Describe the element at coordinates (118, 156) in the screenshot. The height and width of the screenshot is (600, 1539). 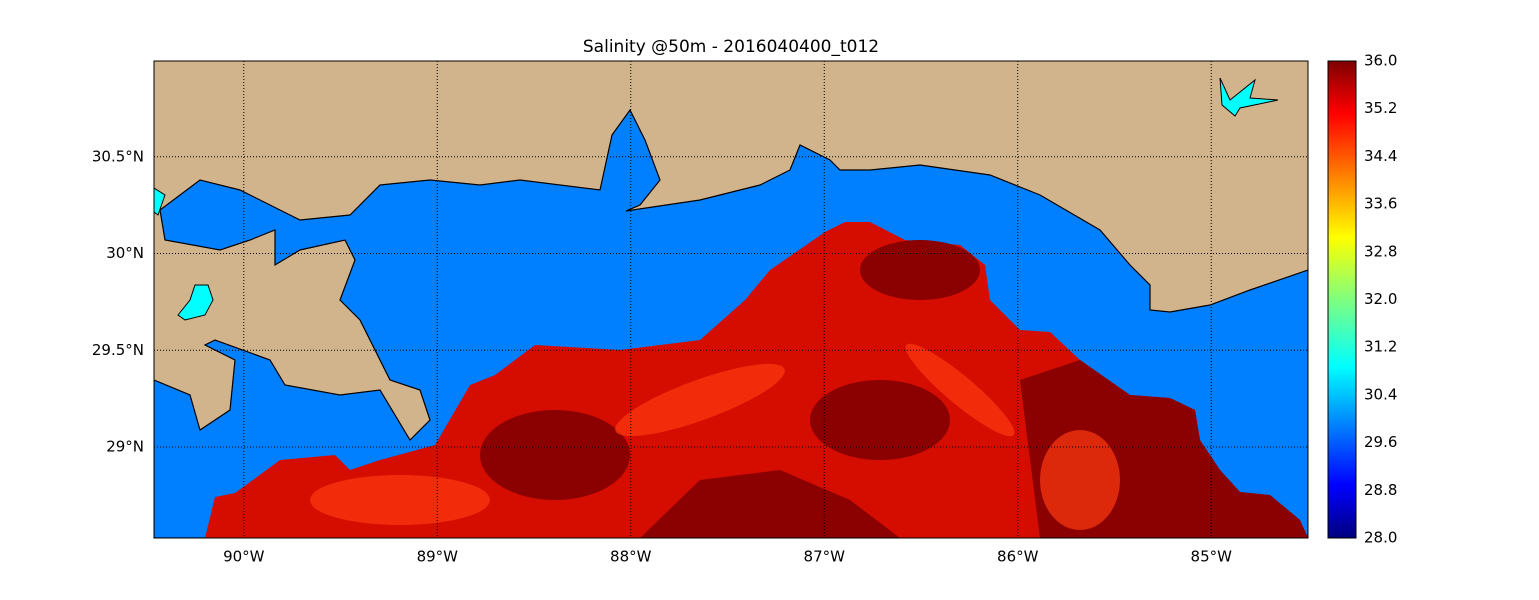
I see `y-tick-label: 30.5°N` at that location.